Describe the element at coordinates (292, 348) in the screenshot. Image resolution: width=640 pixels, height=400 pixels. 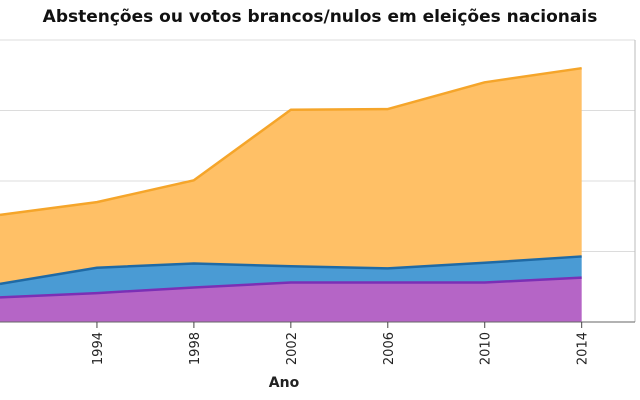
I see `x-tick-label: 2002` at that location.